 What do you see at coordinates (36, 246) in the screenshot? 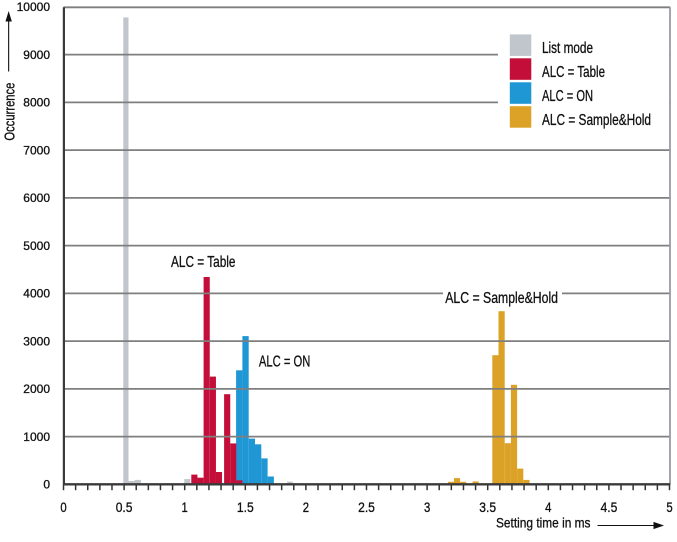
I see `svg-text: 5000` at bounding box center [36, 246].